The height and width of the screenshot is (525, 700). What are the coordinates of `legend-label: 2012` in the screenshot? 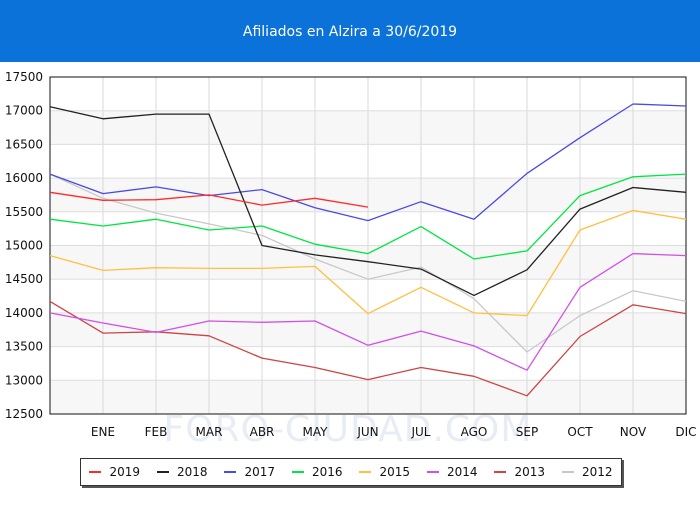 It's located at (597, 472).